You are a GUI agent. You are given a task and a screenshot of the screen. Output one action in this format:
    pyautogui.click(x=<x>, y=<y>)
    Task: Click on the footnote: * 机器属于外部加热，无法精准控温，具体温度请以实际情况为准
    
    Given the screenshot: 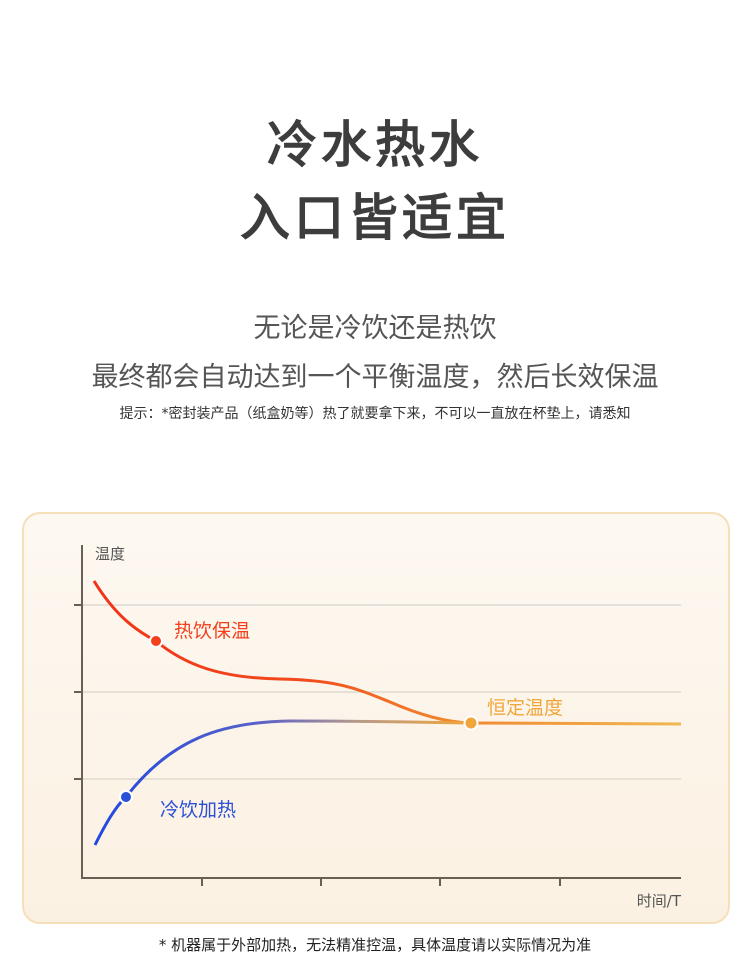 What is the action you would take?
    pyautogui.click(x=375, y=945)
    